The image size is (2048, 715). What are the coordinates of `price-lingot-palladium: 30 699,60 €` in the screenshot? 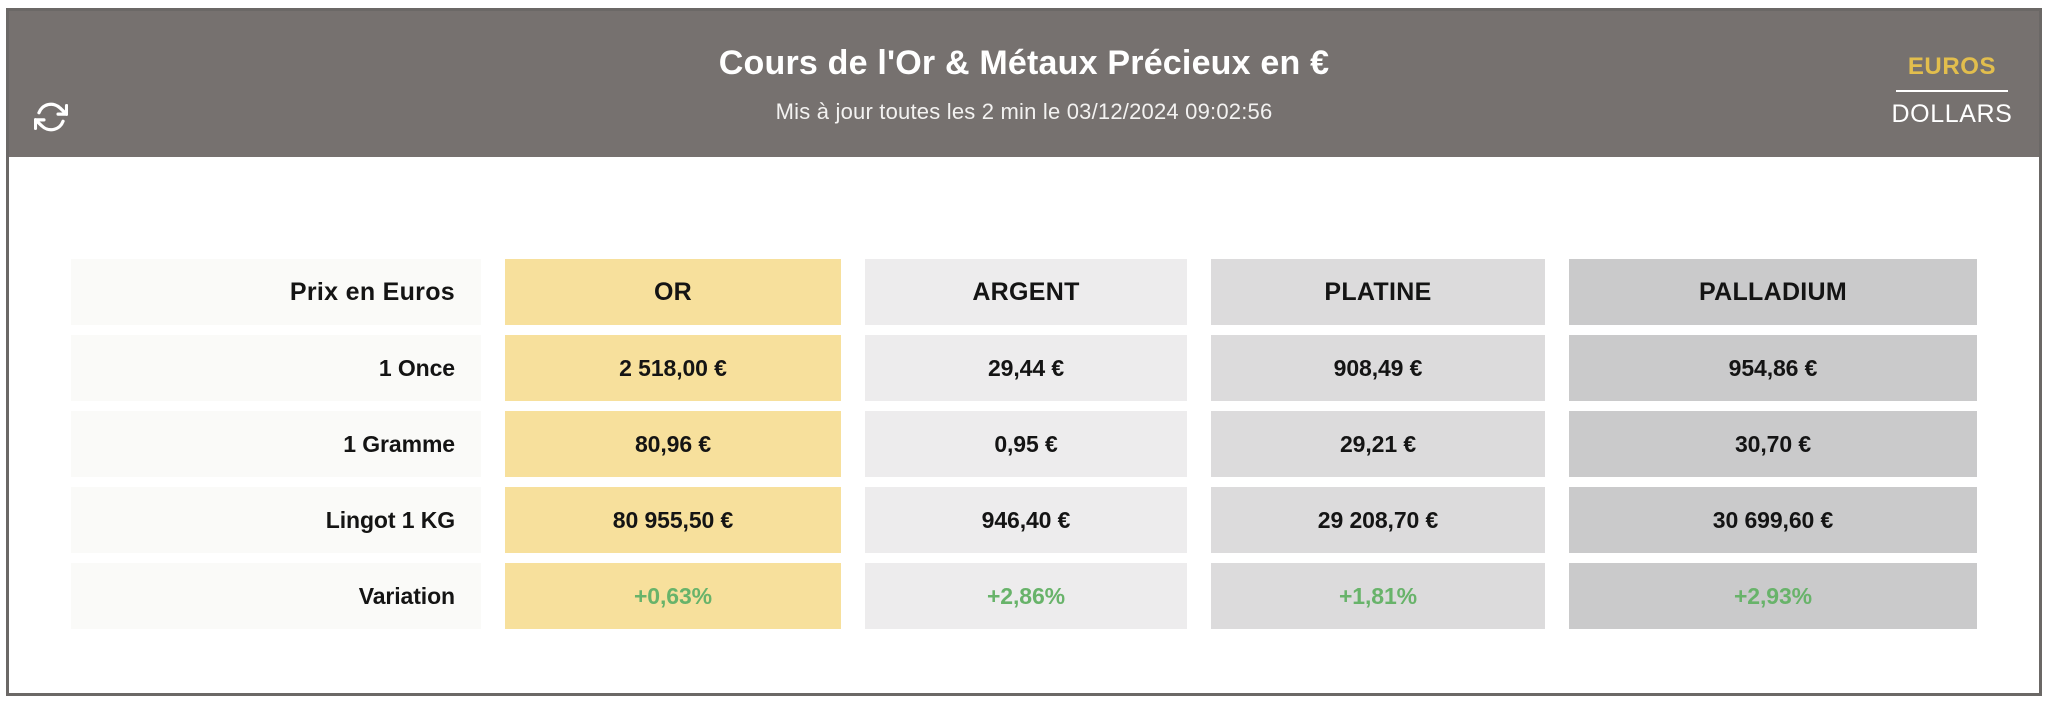 It's located at (1773, 520).